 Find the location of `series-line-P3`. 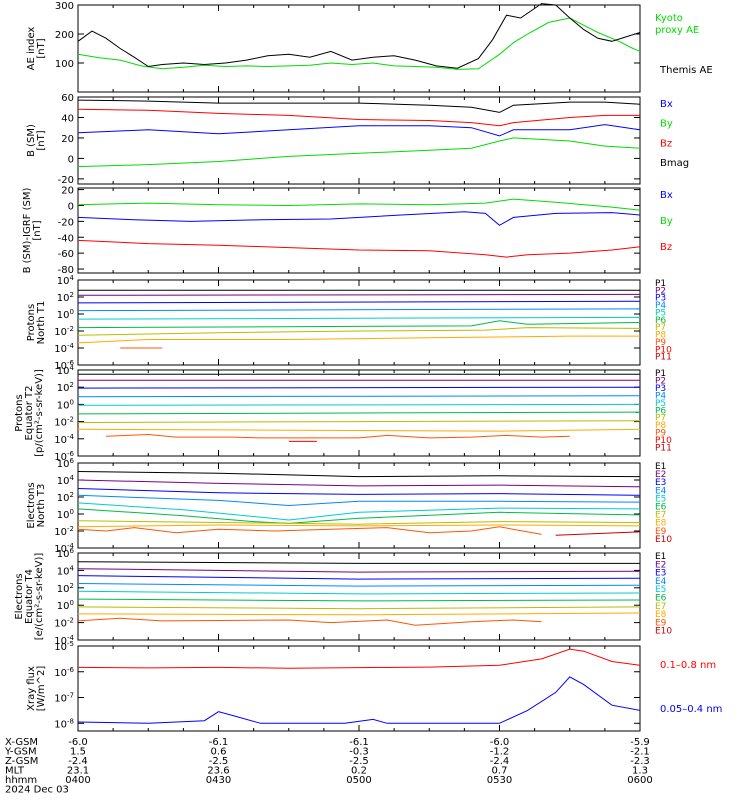

series-line-P3 is located at coordinates (359, 387).